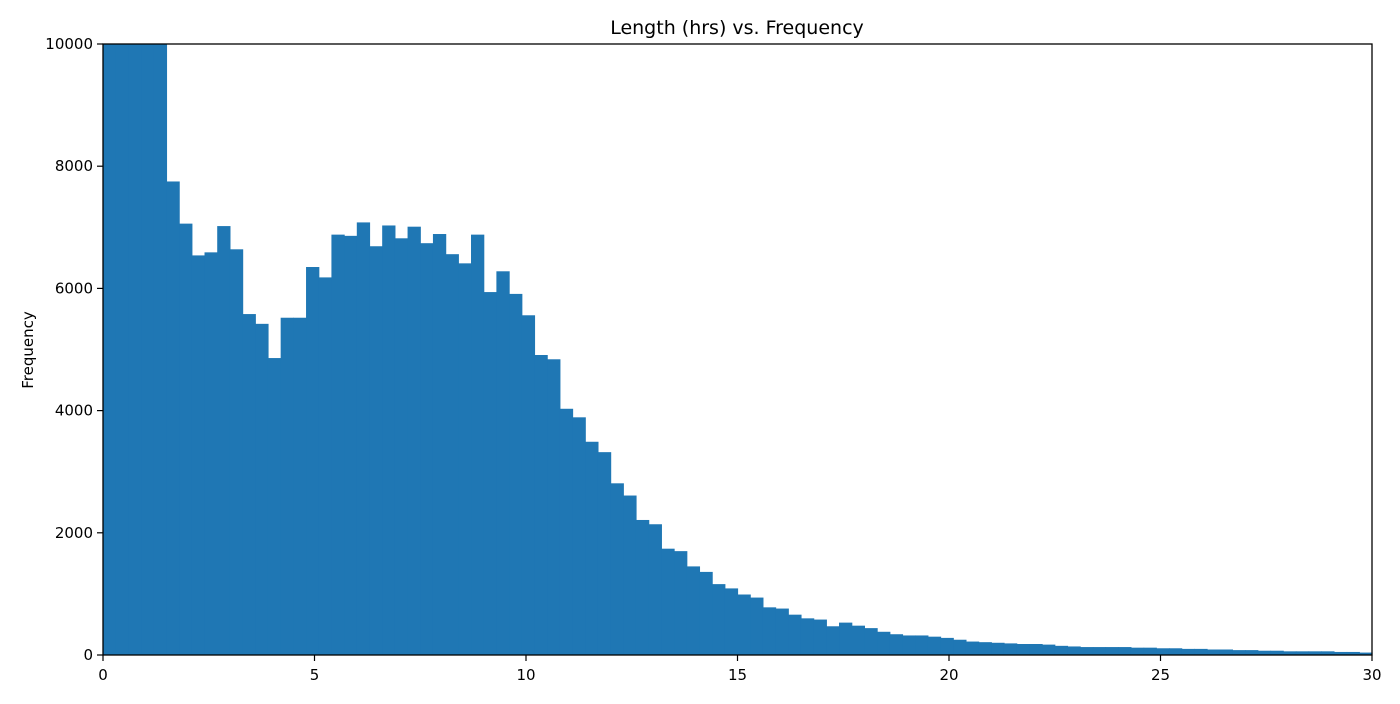 The height and width of the screenshot is (704, 1400). I want to click on y-tick-label: 8000, so click(74, 166).